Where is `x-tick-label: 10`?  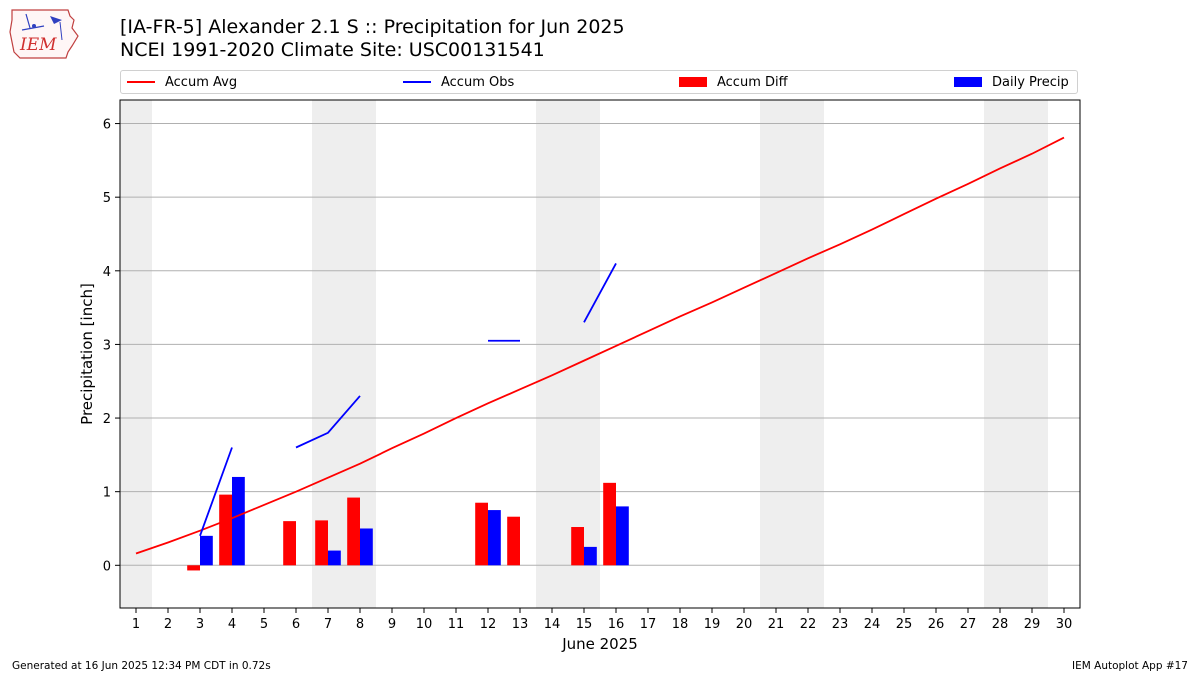
x-tick-label: 10 is located at coordinates (424, 624).